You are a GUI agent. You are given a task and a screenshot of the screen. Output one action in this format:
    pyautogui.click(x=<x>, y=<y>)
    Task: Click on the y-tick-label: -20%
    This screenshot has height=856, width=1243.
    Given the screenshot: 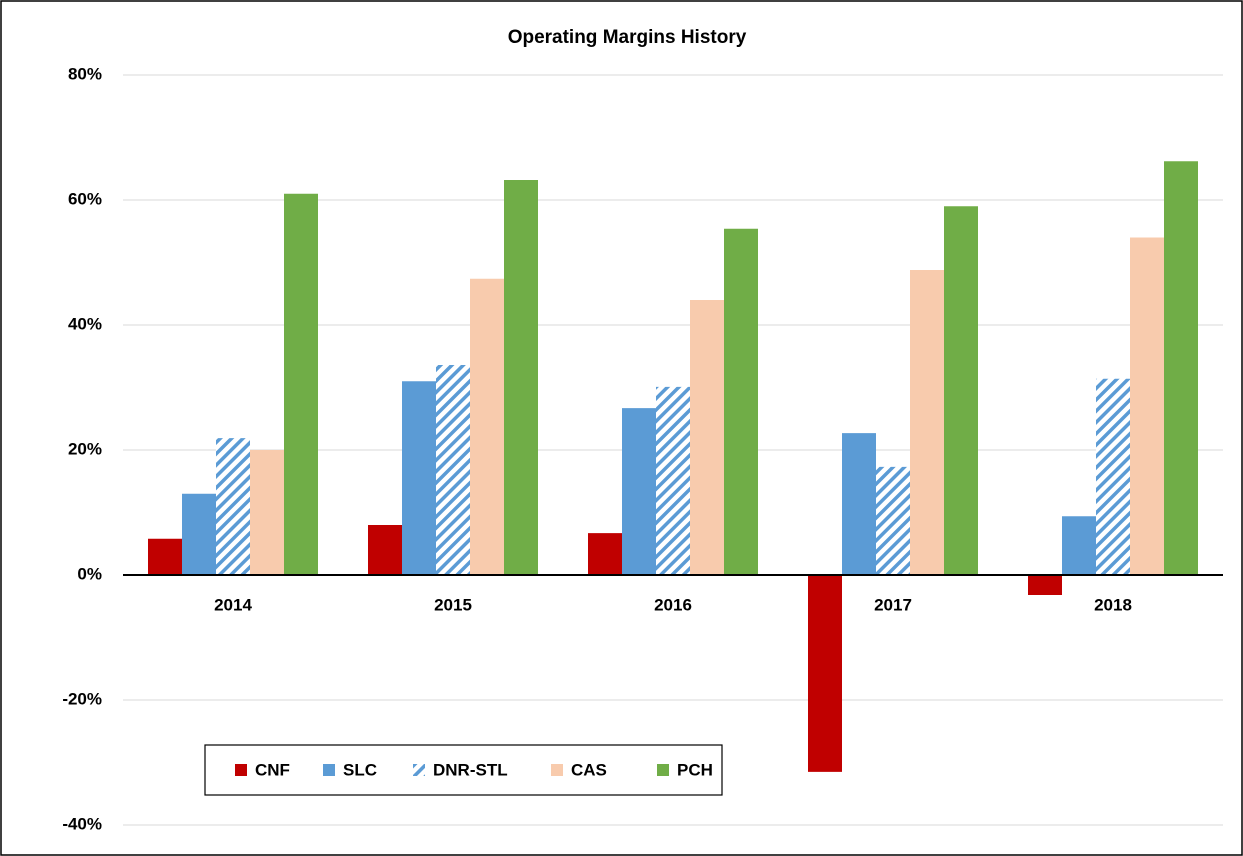 What is the action you would take?
    pyautogui.click(x=82, y=698)
    